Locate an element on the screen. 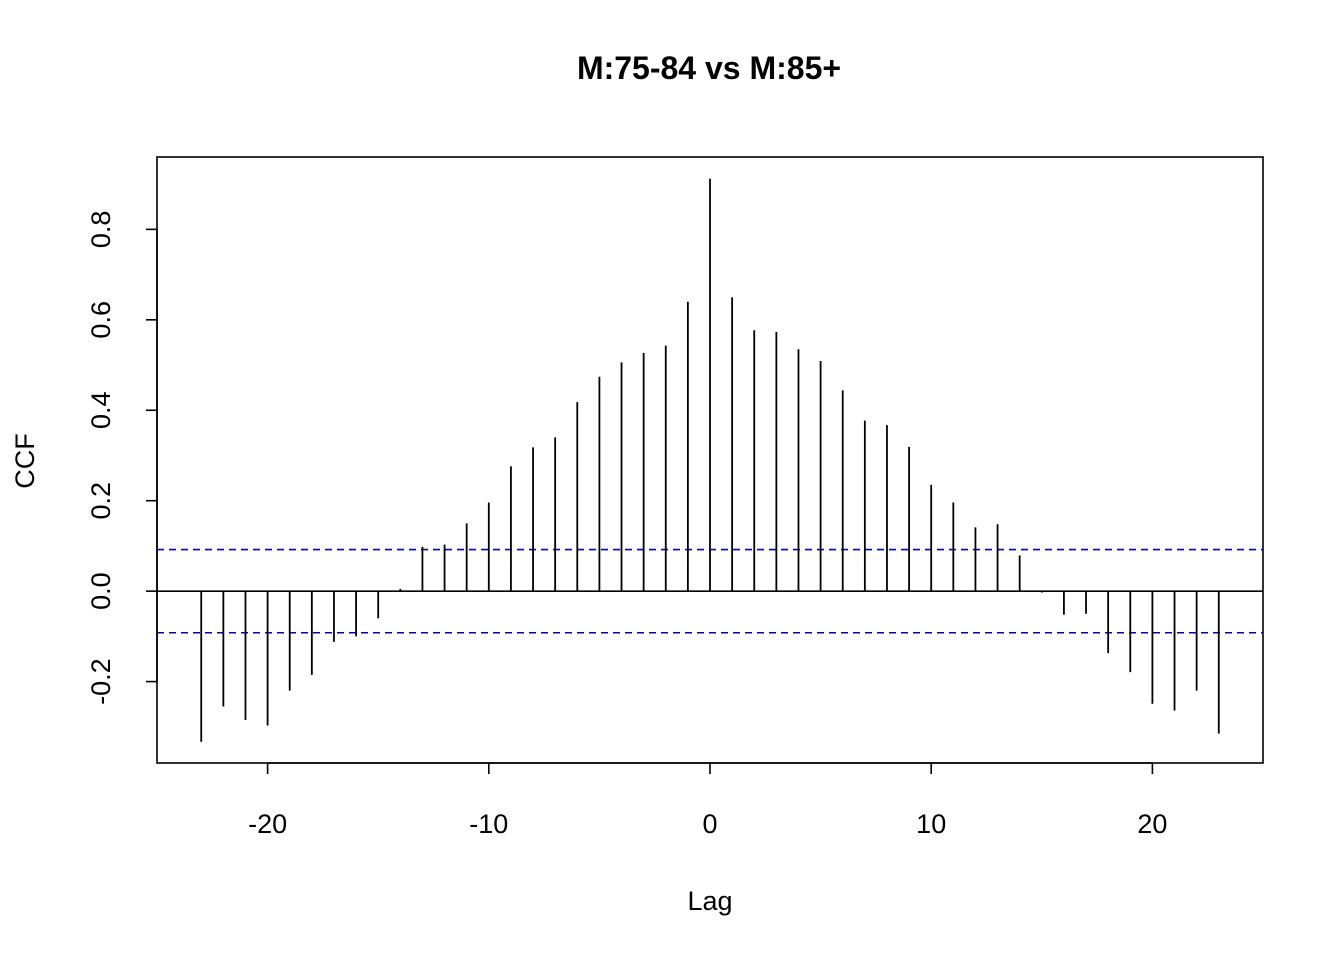  chart-title: M:75-84 vs M:85+ is located at coordinates (709, 68).